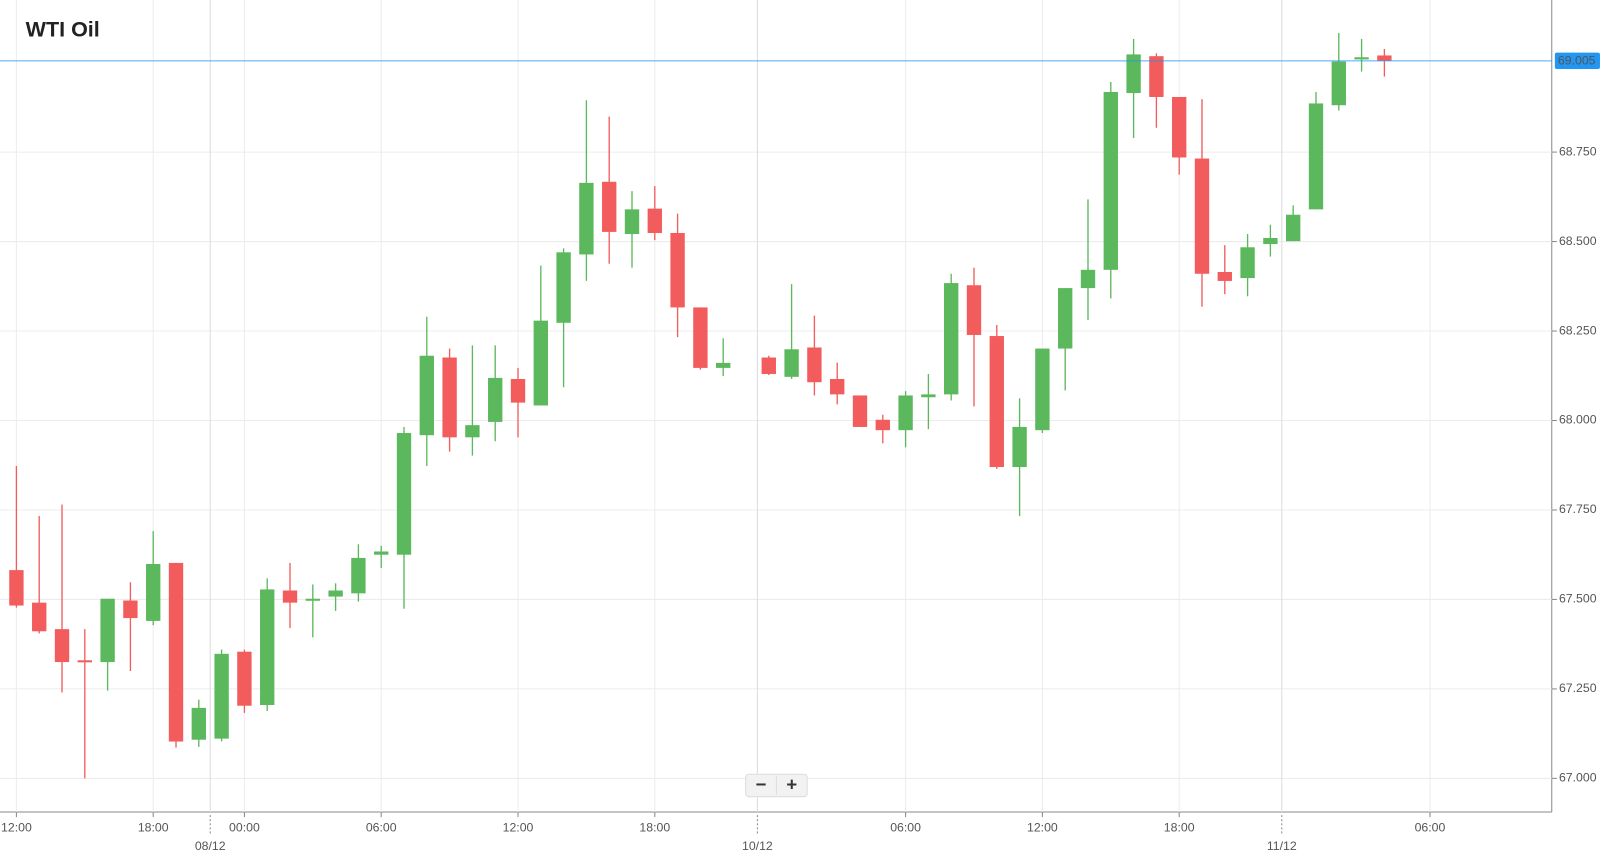 Image resolution: width=1601 pixels, height=859 pixels. Describe the element at coordinates (757, 846) in the screenshot. I see `date-label: 10/12` at that location.